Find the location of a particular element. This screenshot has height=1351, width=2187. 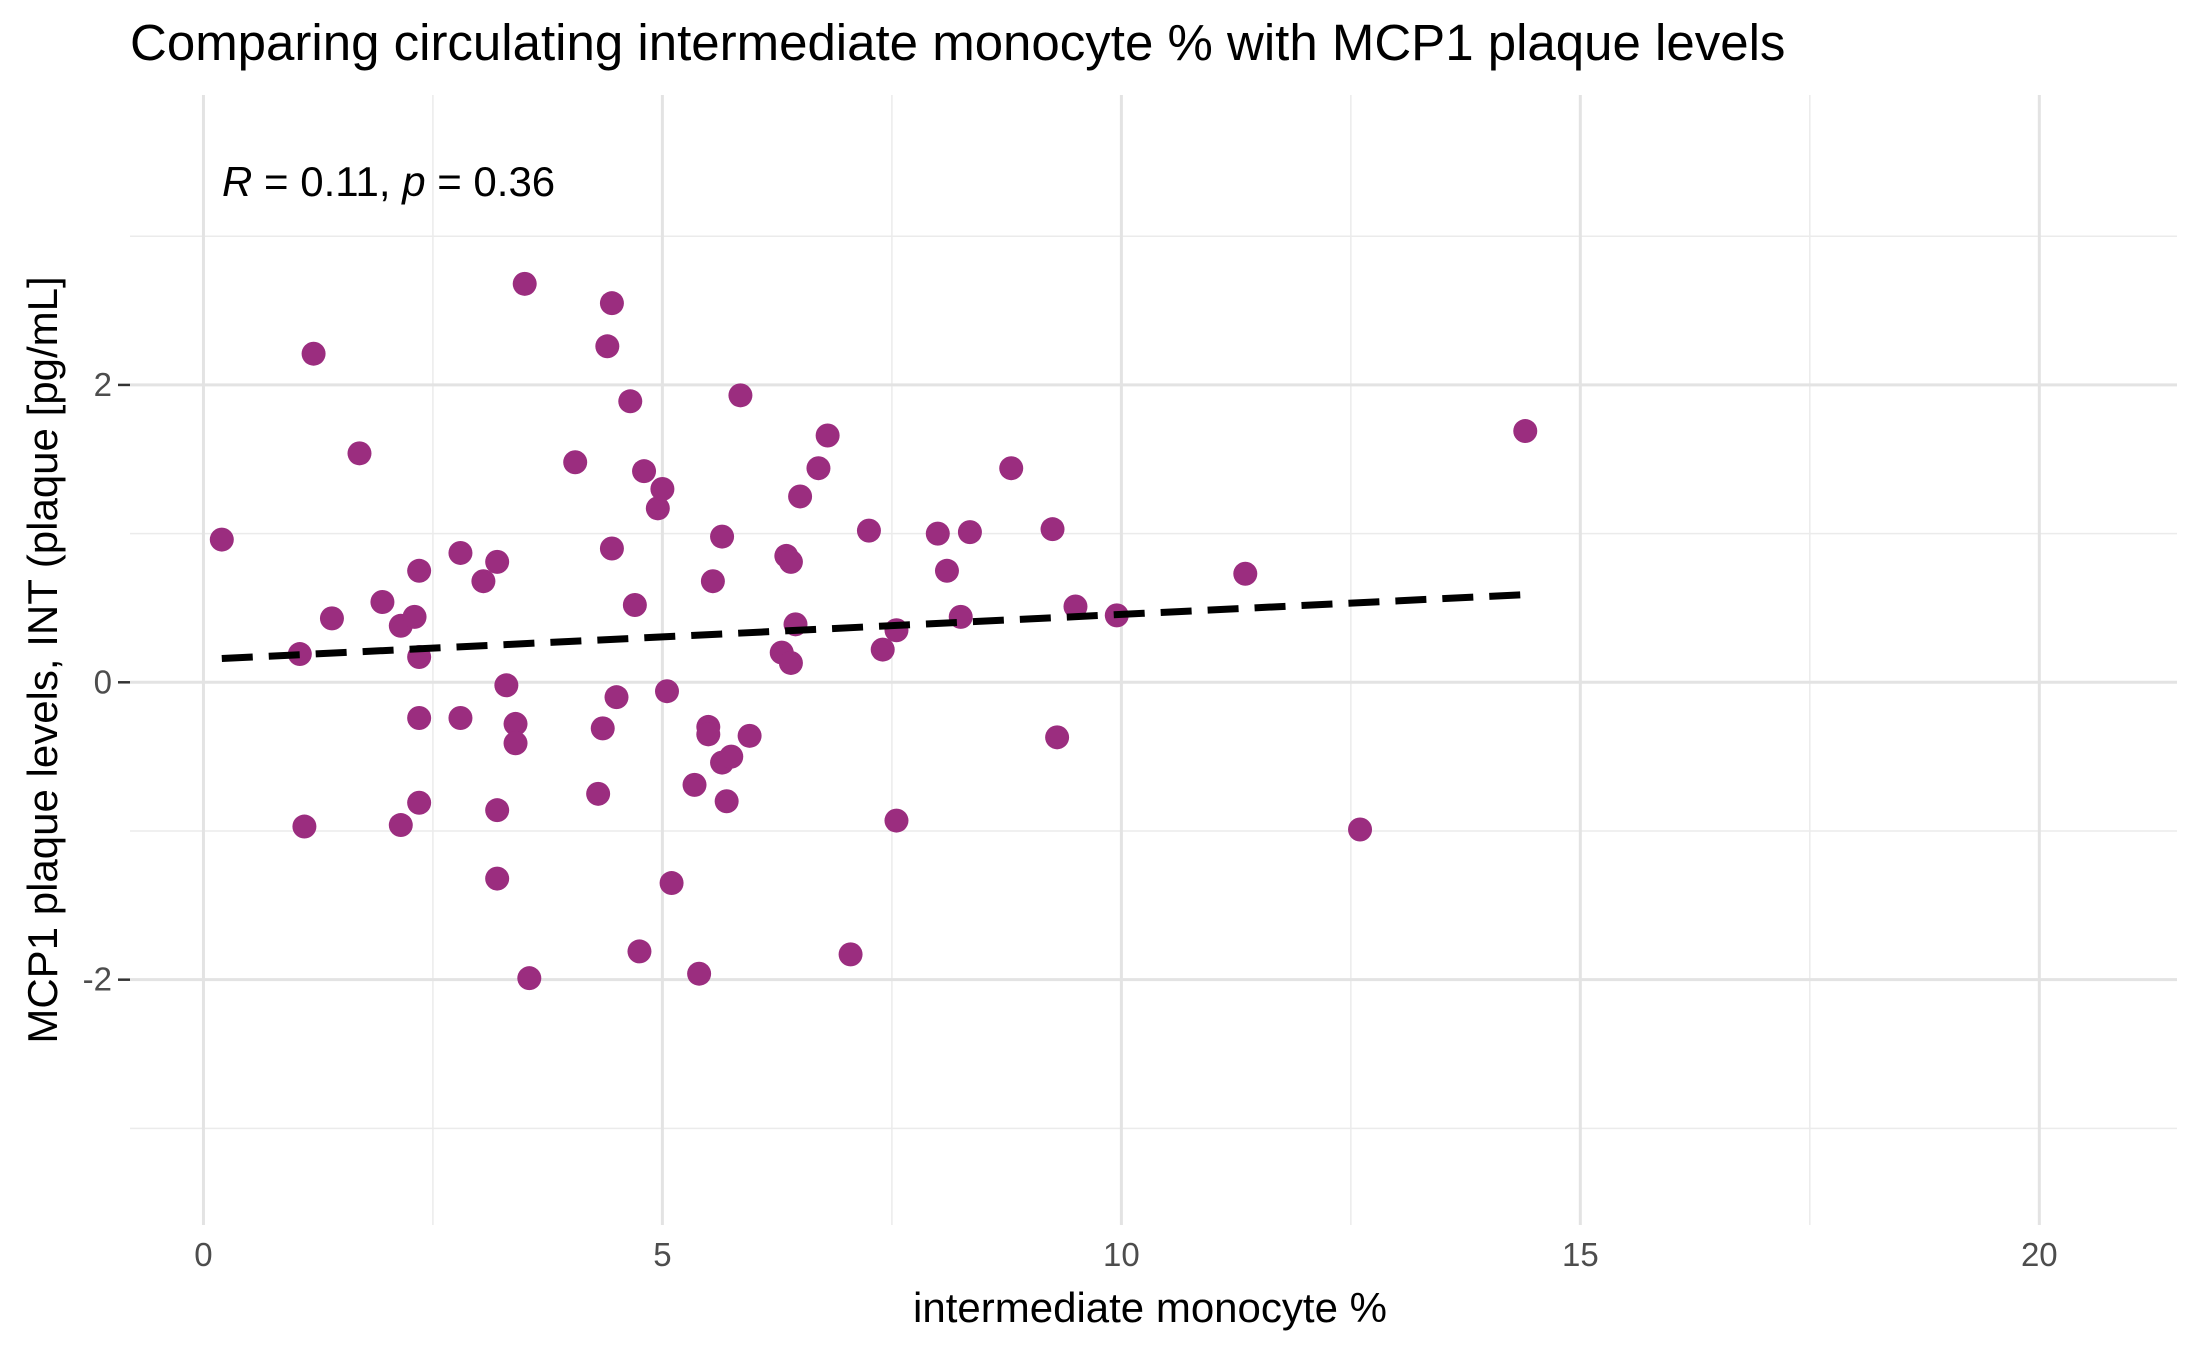

x-axis-ticks: 0 5 10 15 20 is located at coordinates (1125, 1254).